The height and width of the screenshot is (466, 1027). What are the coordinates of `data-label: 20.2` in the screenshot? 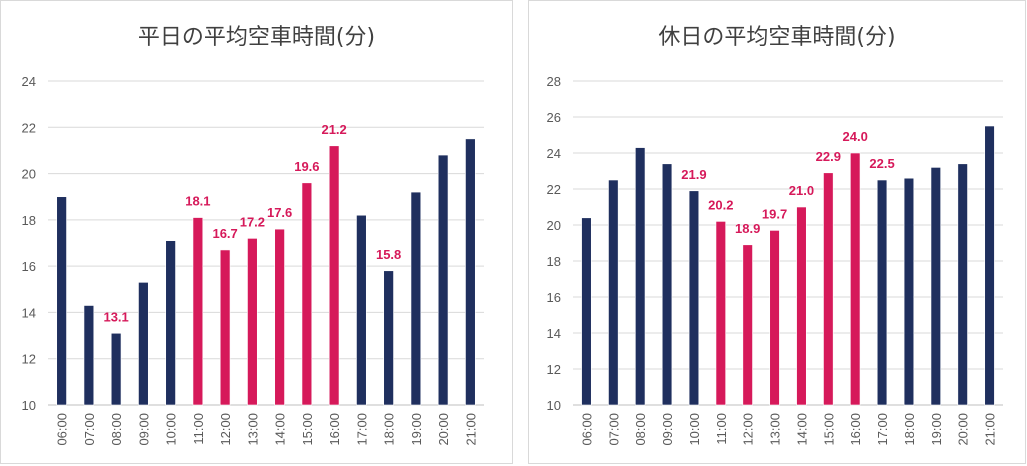 It's located at (720, 204).